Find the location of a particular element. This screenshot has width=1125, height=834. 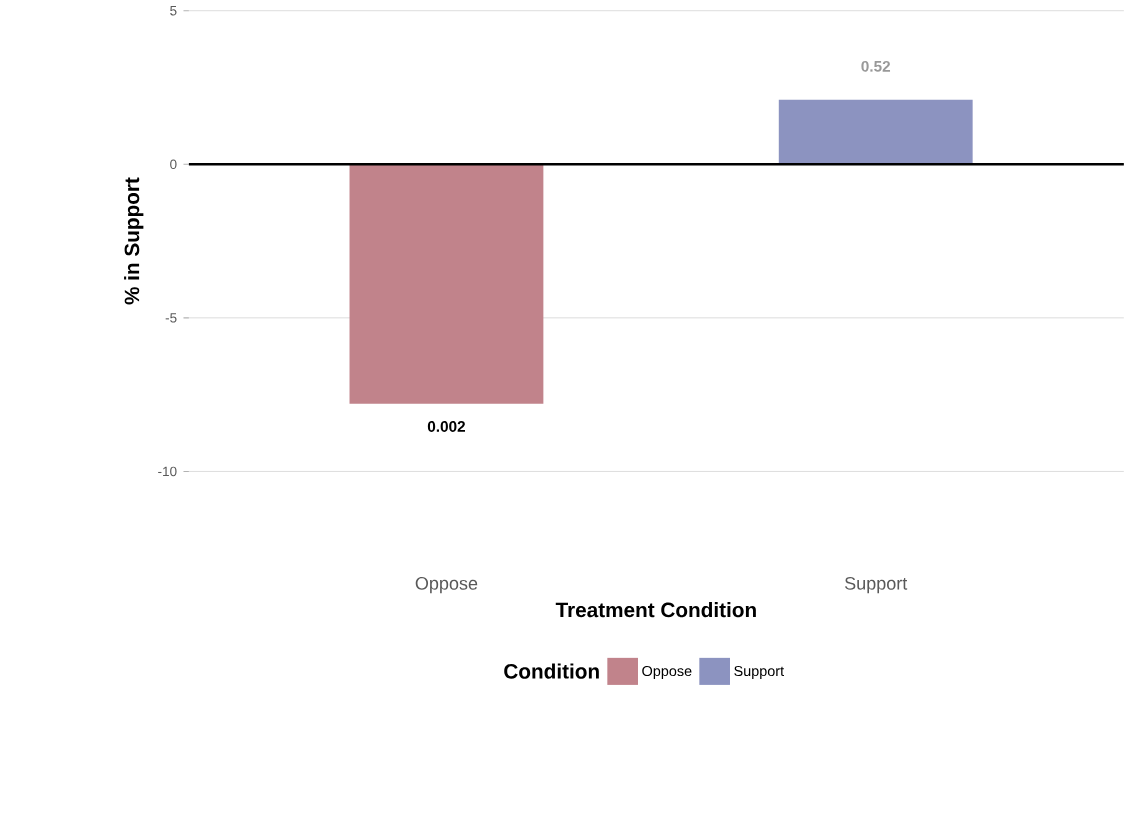

x-axis-title: Treatment Condition is located at coordinates (655, 610).